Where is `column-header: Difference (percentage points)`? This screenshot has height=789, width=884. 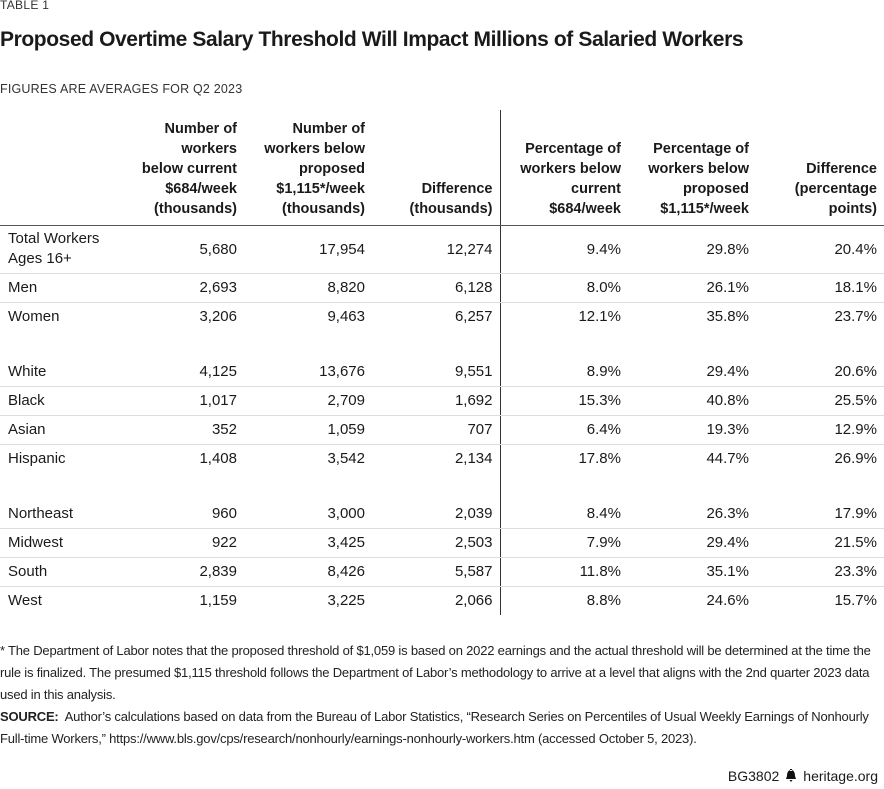 column-header: Difference (percentage points) is located at coordinates (820, 168).